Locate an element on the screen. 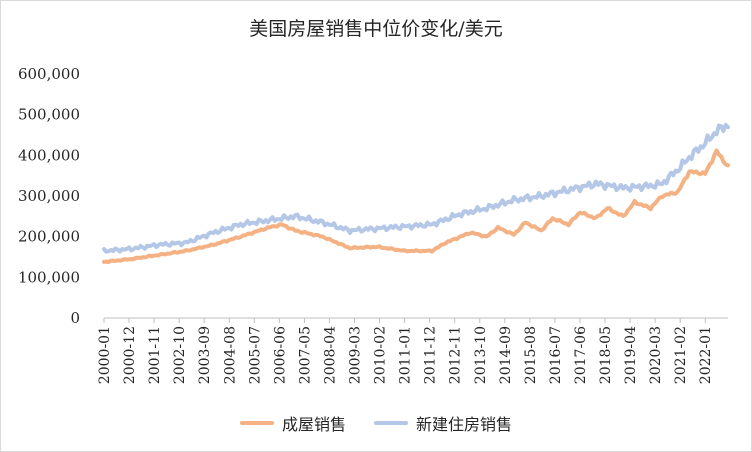 This screenshot has height=452, width=752. y-tick-label: 400,000 is located at coordinates (49, 155).